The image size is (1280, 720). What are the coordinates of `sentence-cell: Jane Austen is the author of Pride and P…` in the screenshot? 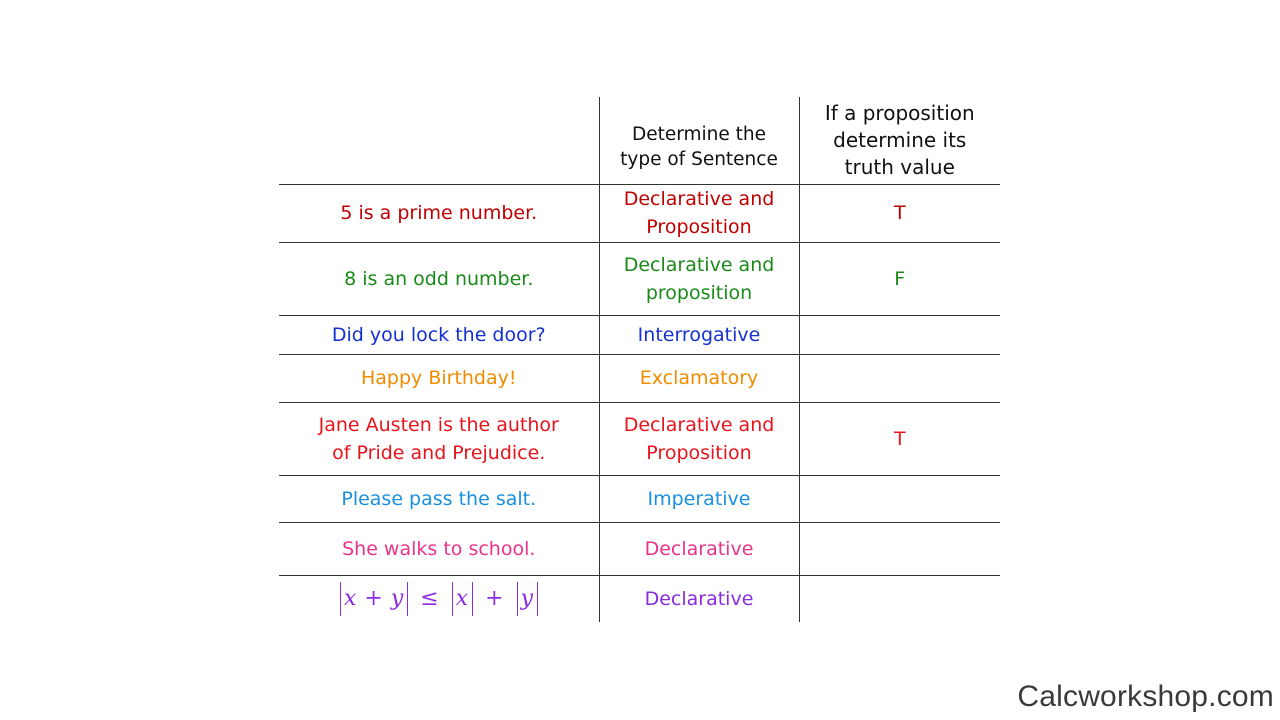 It's located at (439, 438).